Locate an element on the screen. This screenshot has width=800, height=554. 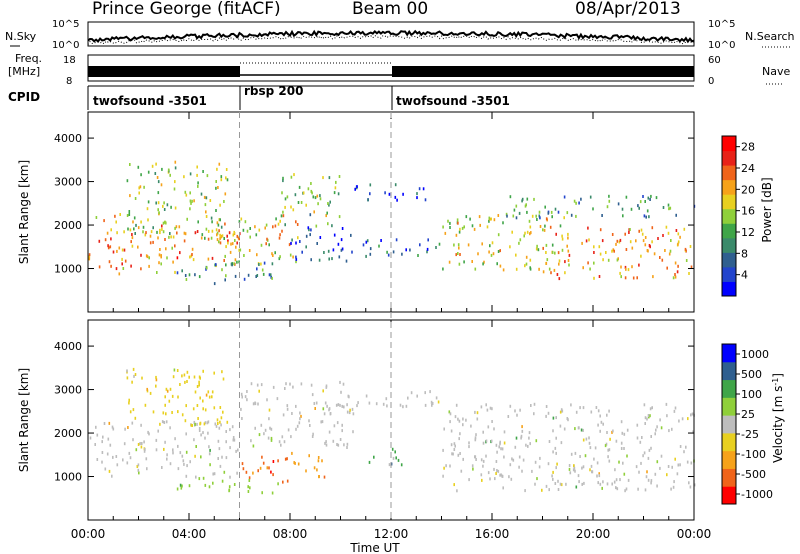
x-tick-label: 08:00 is located at coordinates (290, 534).